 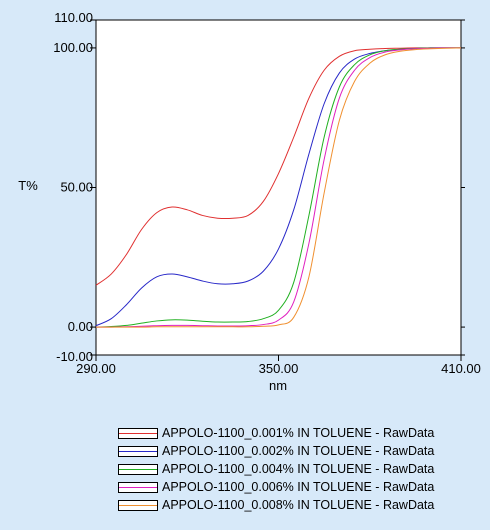 I want to click on legend-item: APPOLO-1100_0.006% IN TOLUENE - RawData, so click(x=293, y=487).